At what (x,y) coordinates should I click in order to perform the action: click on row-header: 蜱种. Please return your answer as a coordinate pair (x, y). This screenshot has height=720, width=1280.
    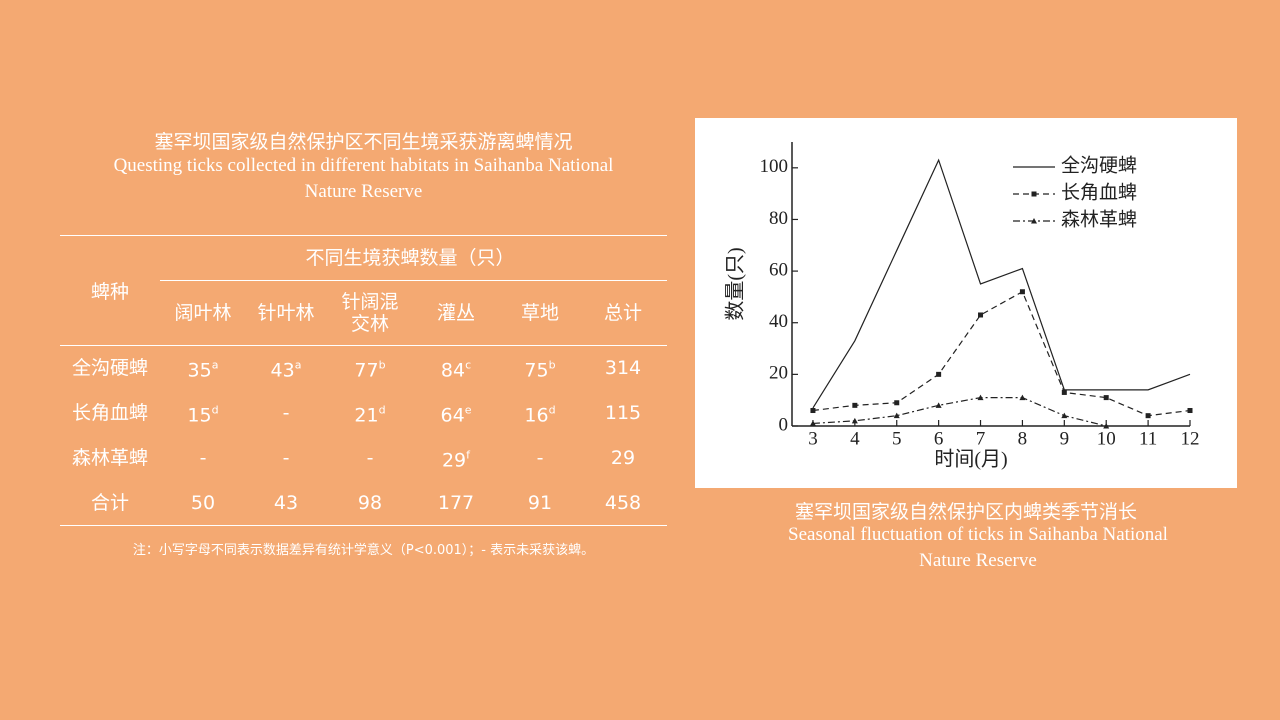
    Looking at the image, I should click on (110, 292).